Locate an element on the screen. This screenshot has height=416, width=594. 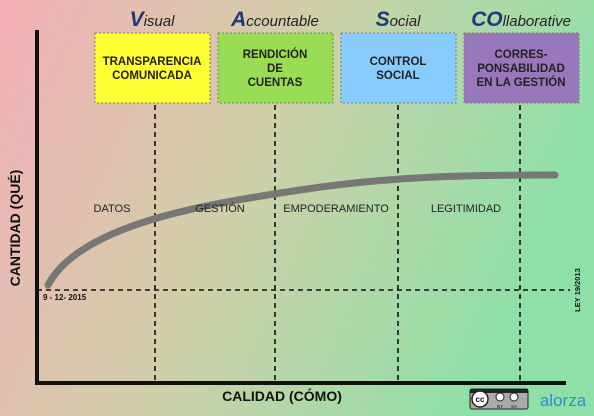
header-rest: isual is located at coordinates (160, 21).